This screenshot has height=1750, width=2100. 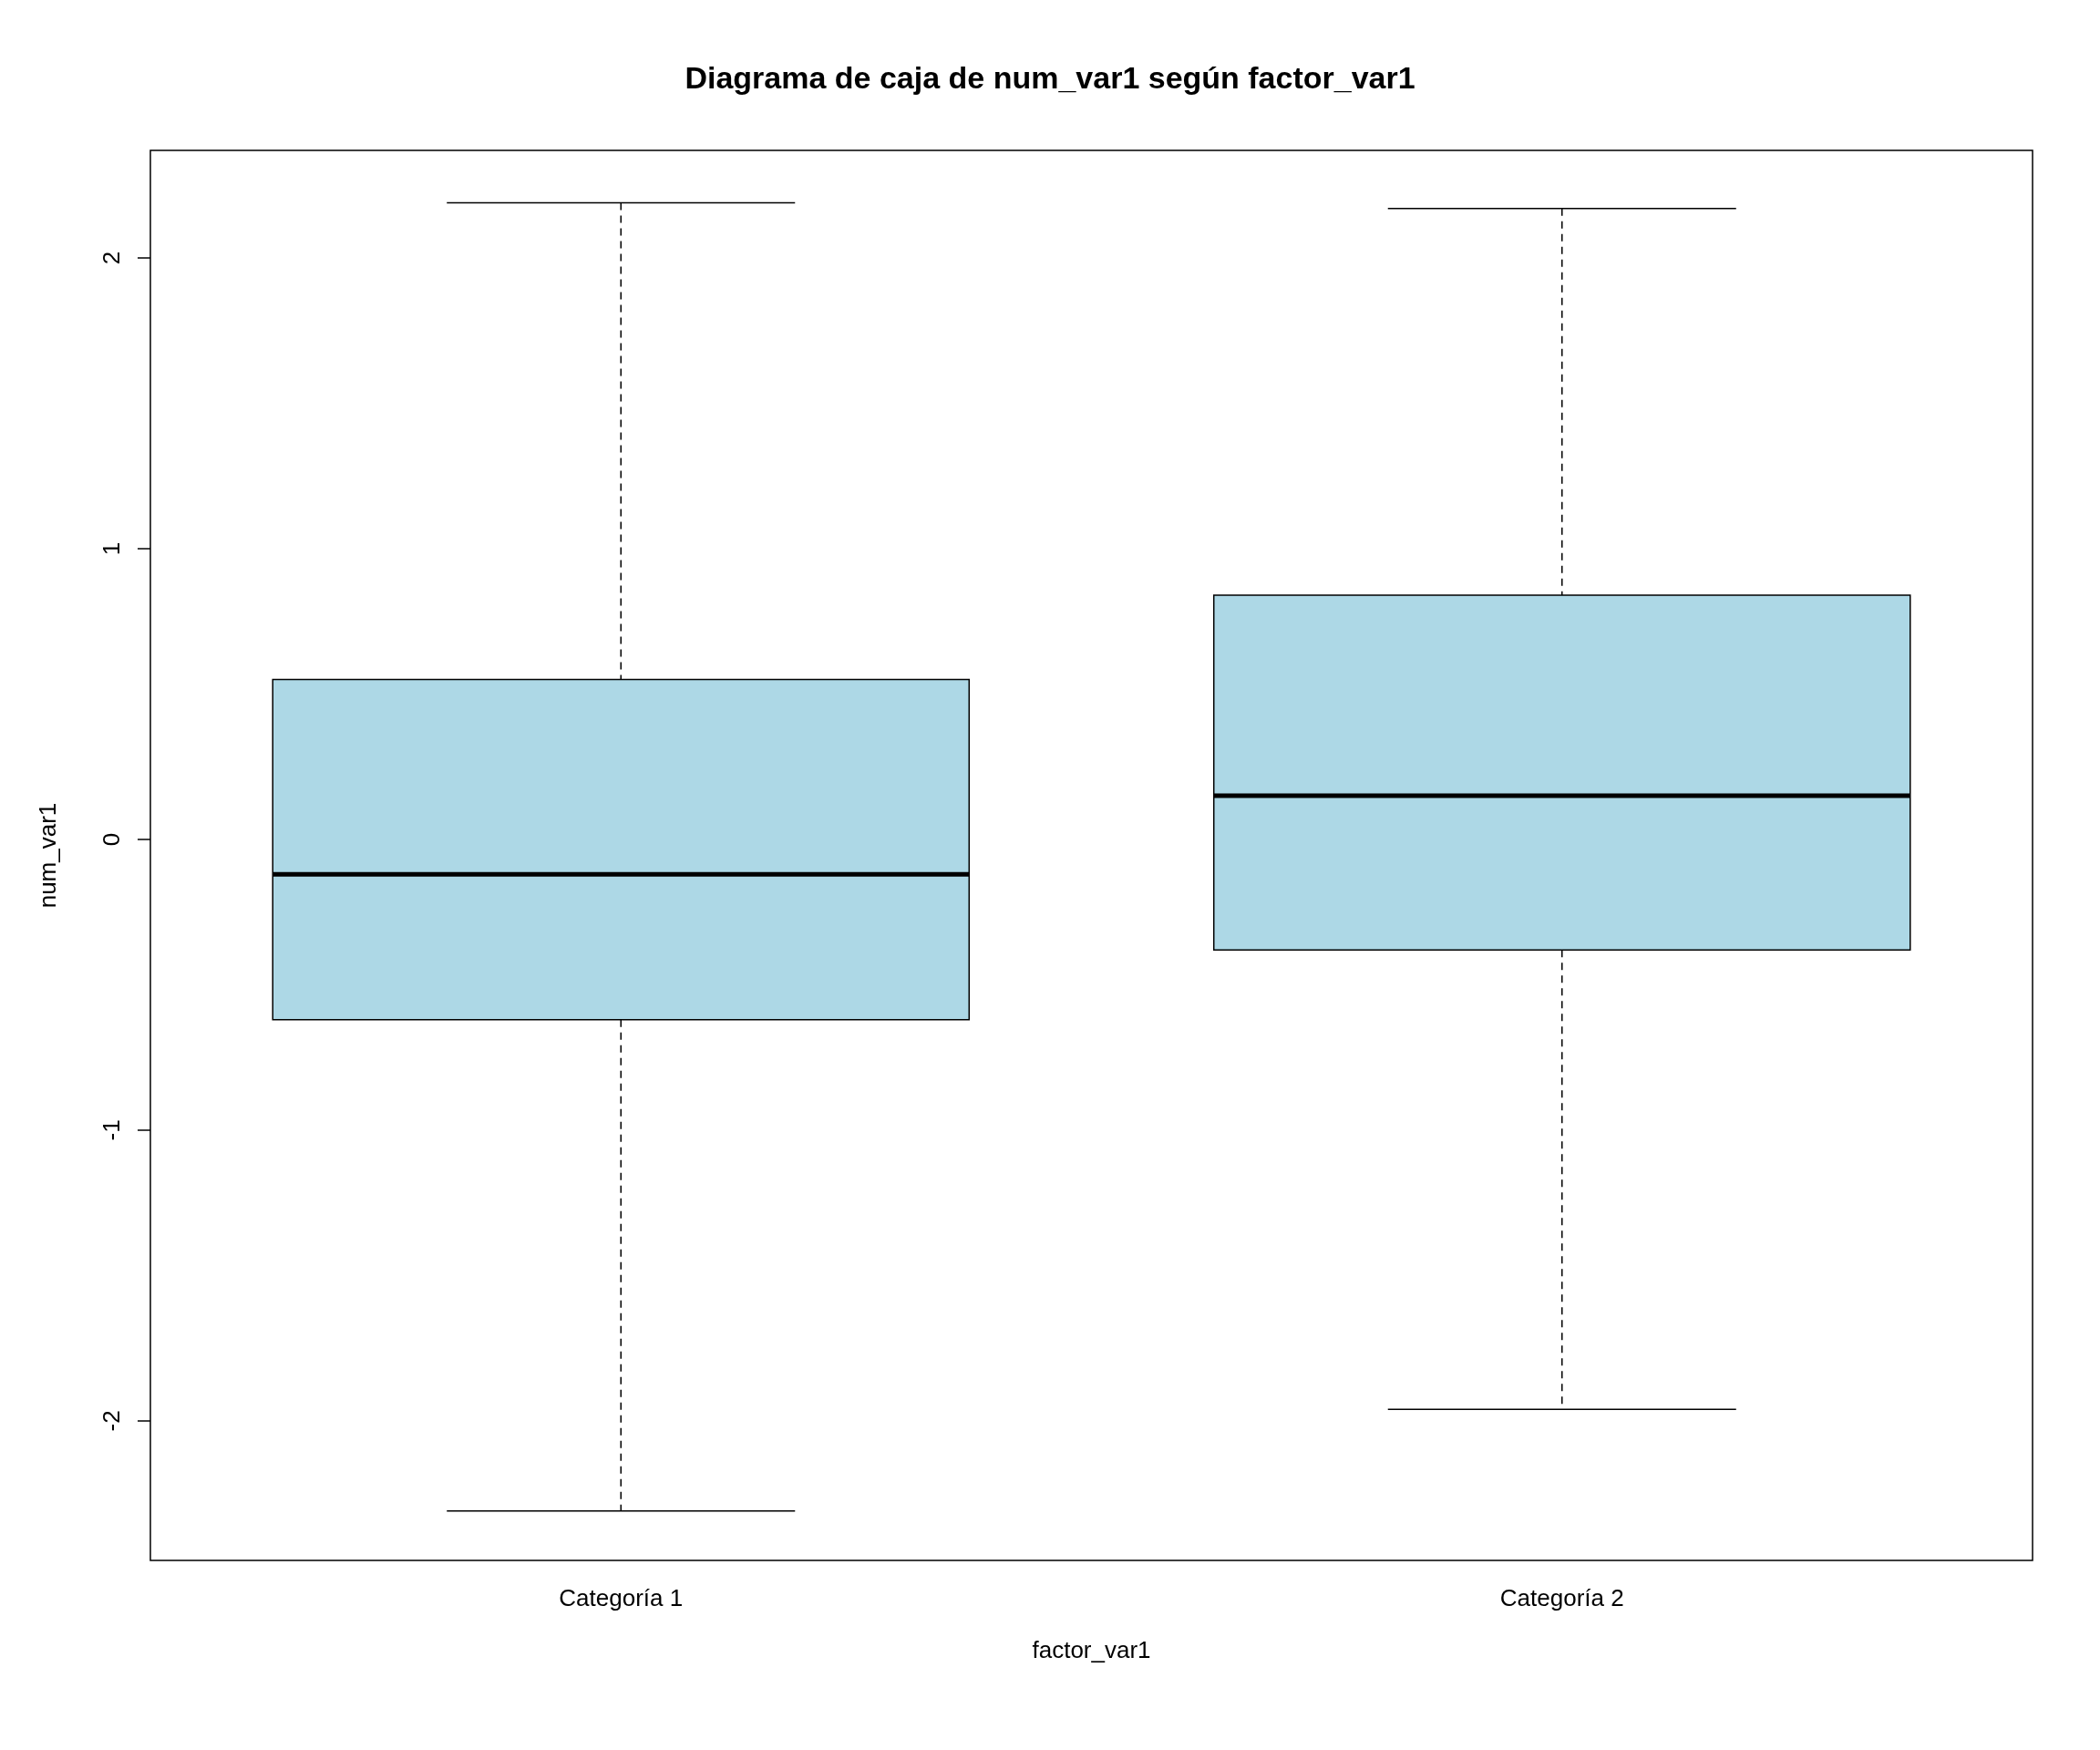 What do you see at coordinates (112, 1130) in the screenshot?
I see `y-tick-label: -1` at bounding box center [112, 1130].